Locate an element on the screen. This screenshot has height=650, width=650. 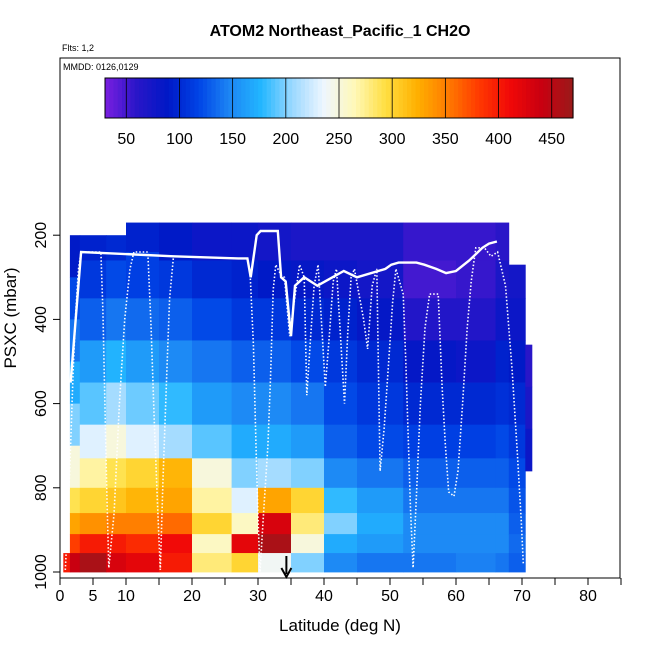
y-tick-label: 1000 is located at coordinates (41, 572).